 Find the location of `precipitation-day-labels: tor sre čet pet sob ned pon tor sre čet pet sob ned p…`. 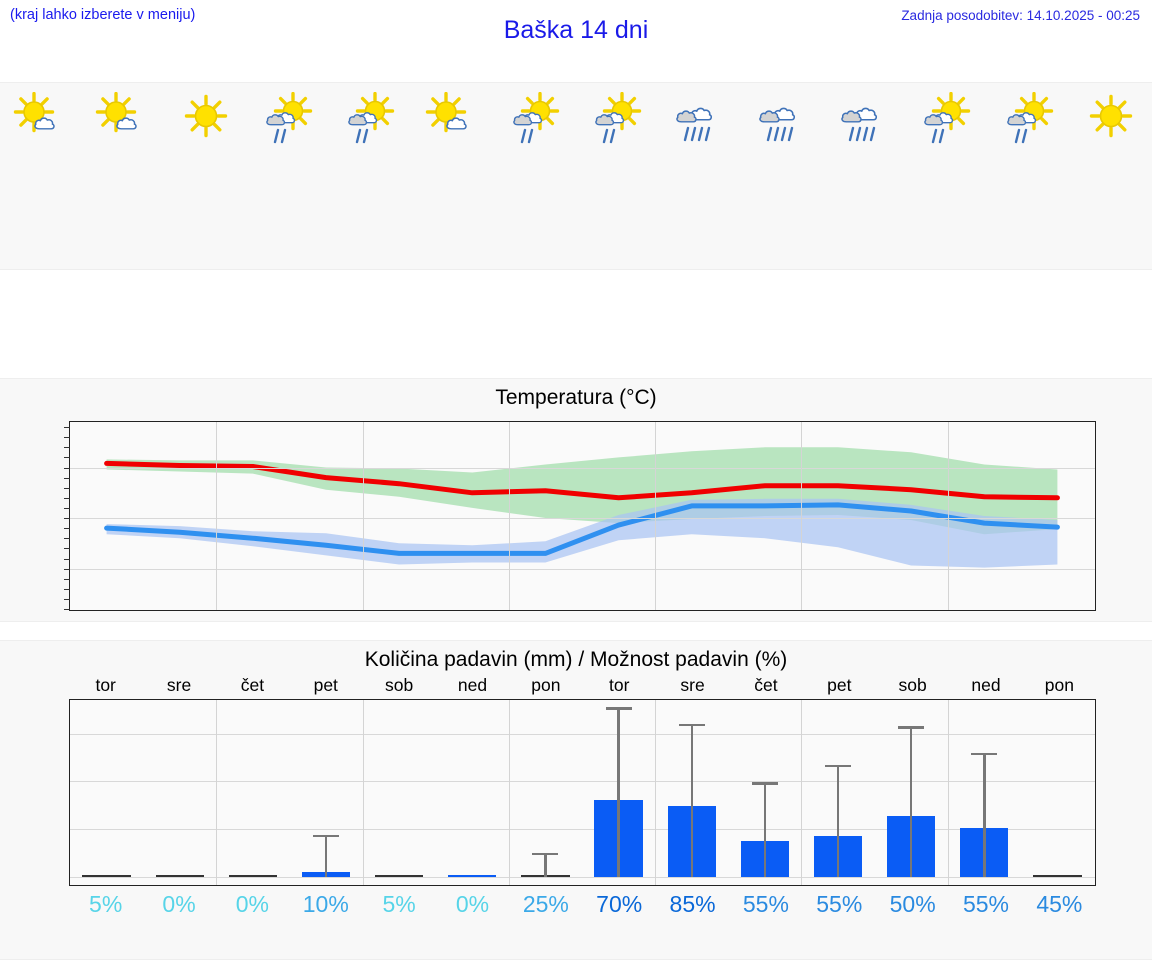

precipitation-day-labels: tor sre čet pet sob ned pon tor sre čet pet sob ned p… is located at coordinates (582, 686).